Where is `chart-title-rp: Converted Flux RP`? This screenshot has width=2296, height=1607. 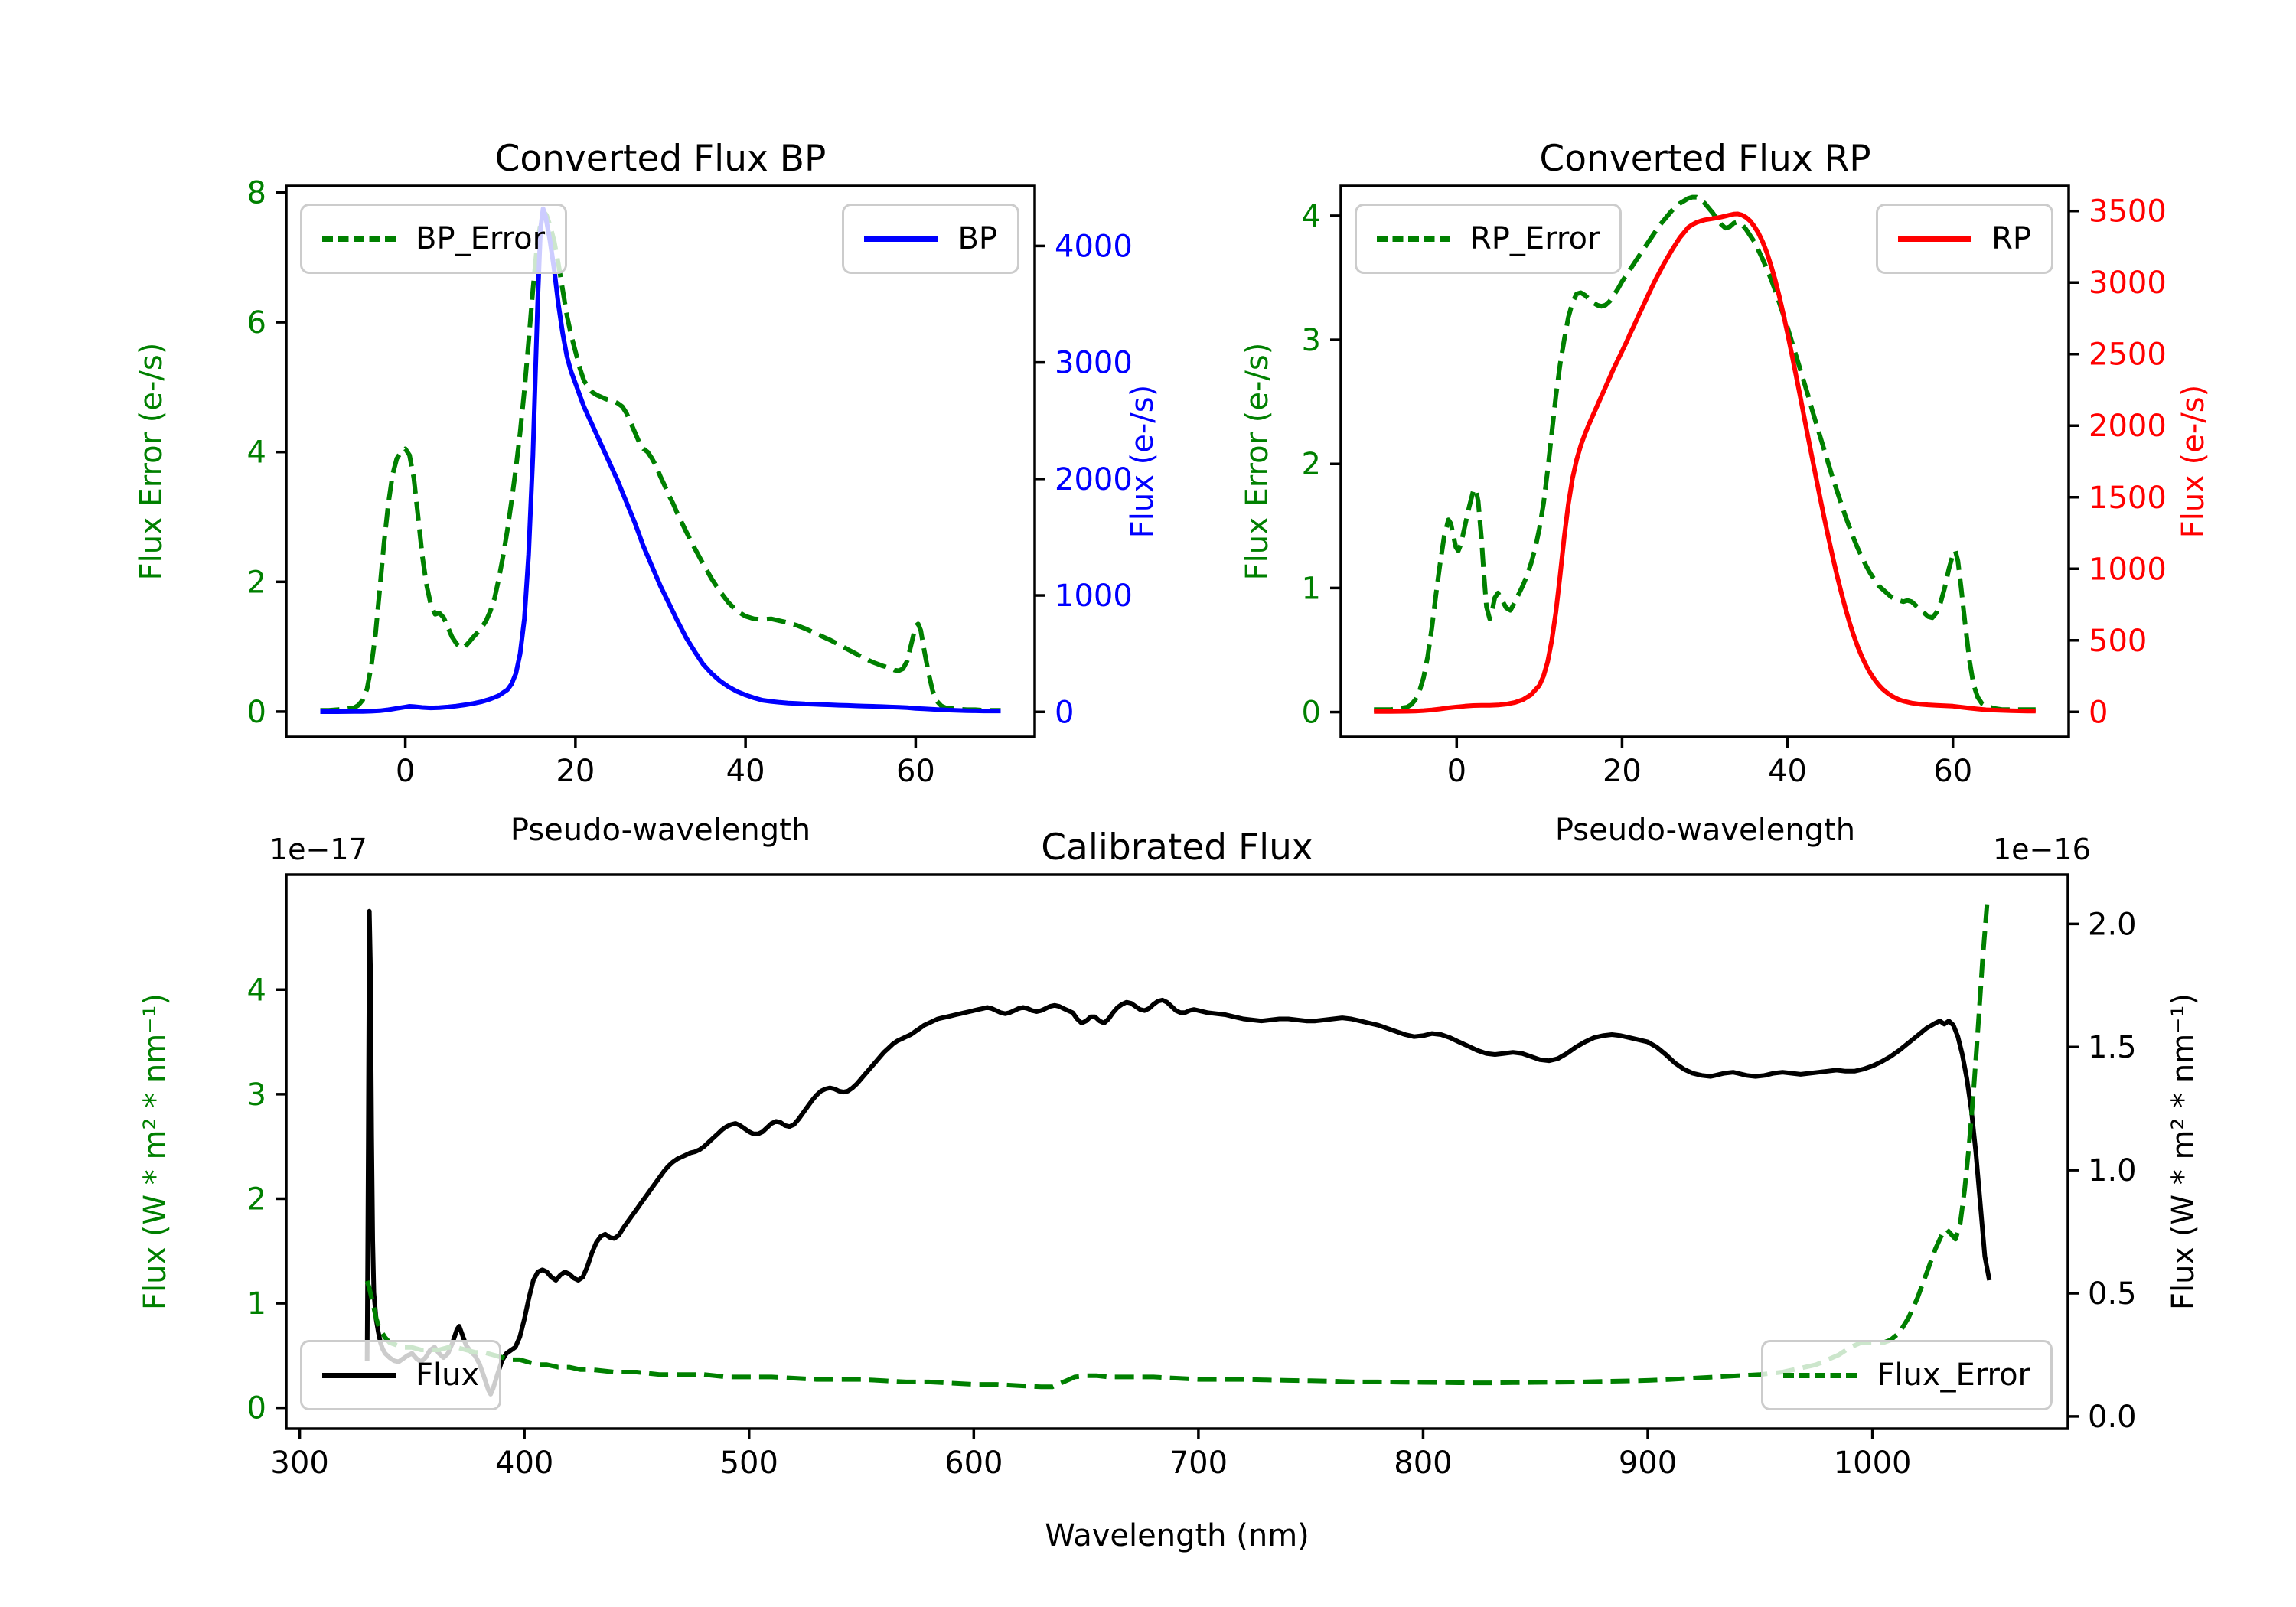
chart-title-rp: Converted Flux RP is located at coordinates (1705, 159).